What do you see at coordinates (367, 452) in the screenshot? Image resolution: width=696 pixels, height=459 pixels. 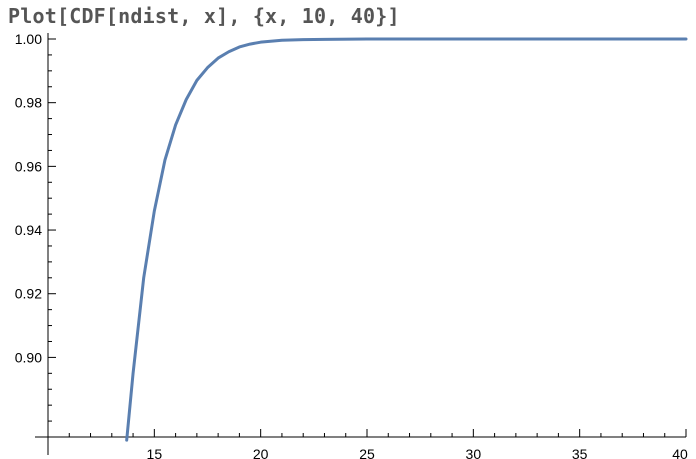 I see `x-tick-label: 25` at bounding box center [367, 452].